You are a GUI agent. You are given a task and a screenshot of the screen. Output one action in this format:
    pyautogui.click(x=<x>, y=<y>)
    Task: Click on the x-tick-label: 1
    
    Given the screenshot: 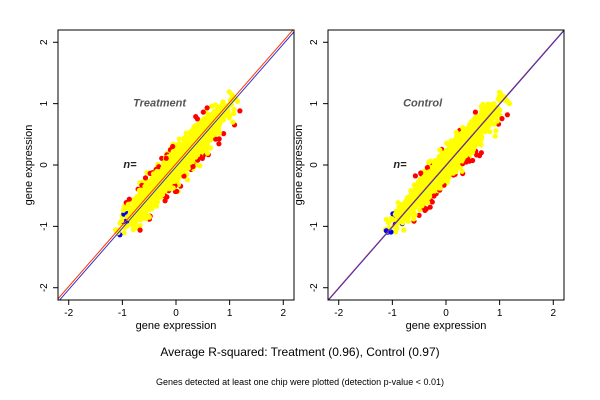 What is the action you would take?
    pyautogui.click(x=230, y=313)
    